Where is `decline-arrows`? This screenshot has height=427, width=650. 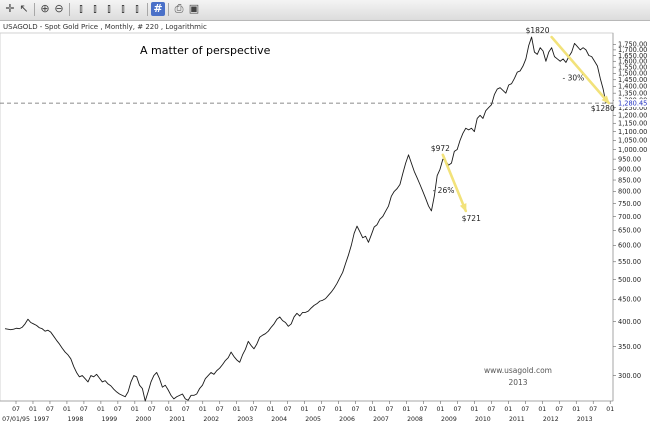
decline-arrows is located at coordinates (526, 124).